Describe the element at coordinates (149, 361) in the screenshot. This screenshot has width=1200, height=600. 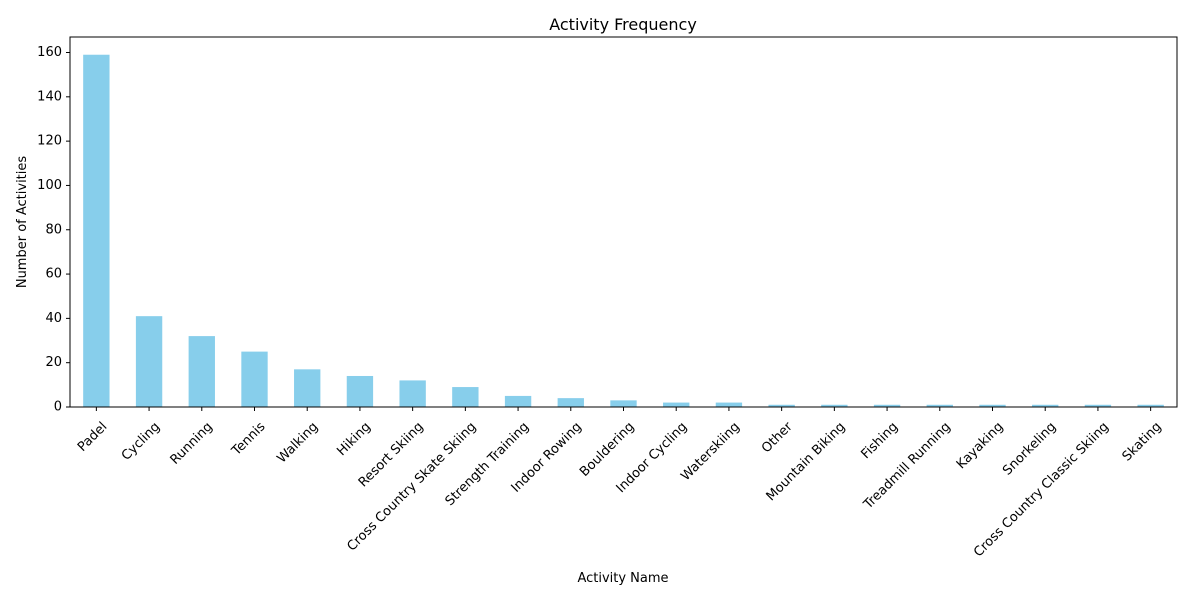
I see `bar-cycling` at that location.